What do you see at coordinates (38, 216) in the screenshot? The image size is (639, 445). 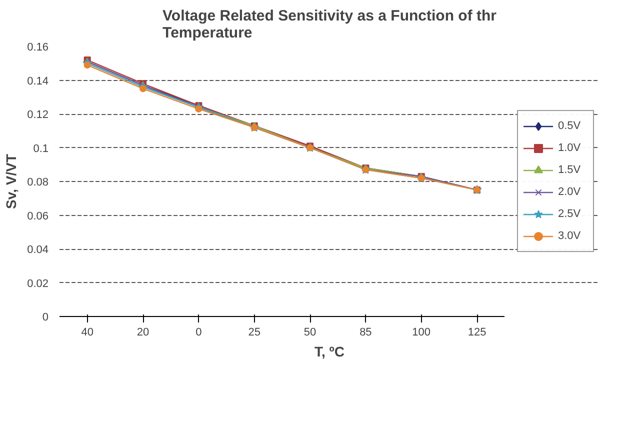 I see `y-tick-label: 0.06` at bounding box center [38, 216].